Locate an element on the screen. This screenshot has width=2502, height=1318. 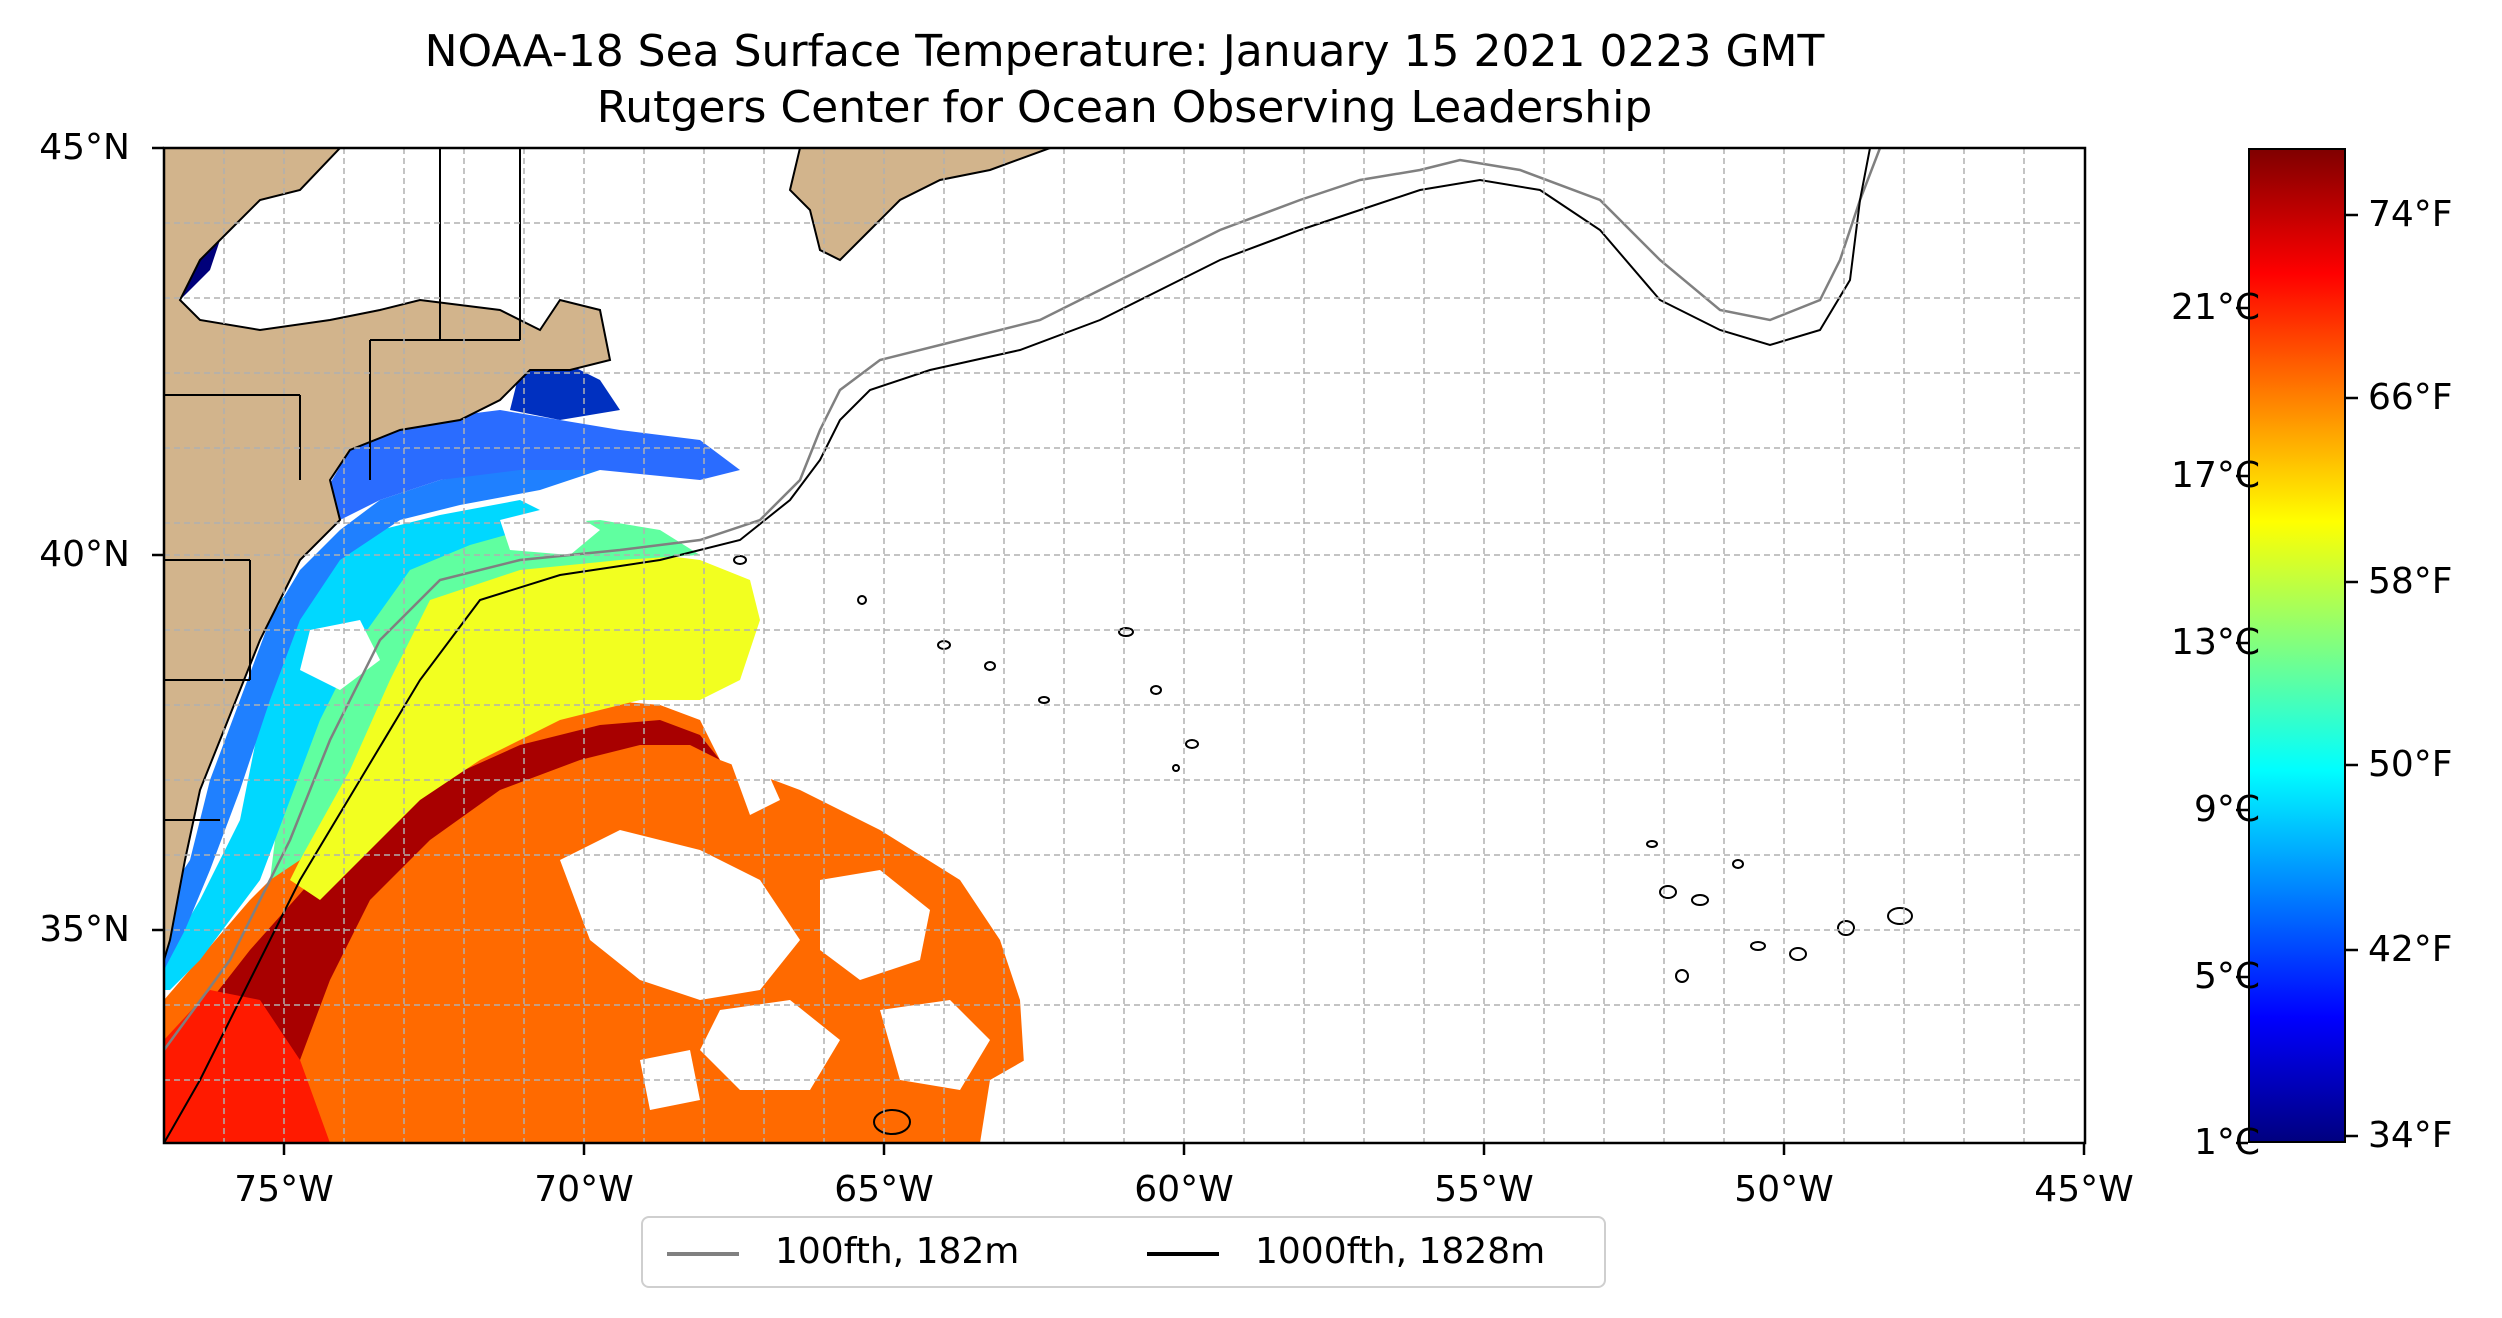
gulf-stream-core is located at coordinates (442, 931).